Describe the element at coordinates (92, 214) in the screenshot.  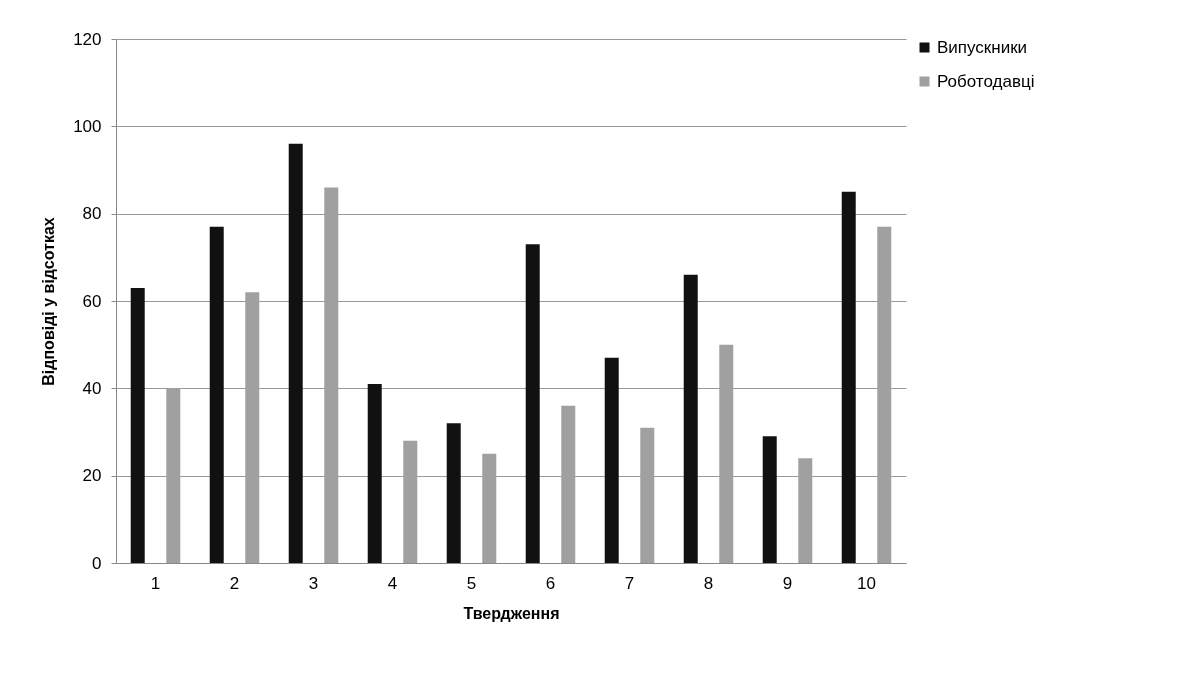
I see `y-tick-label: 80` at that location.